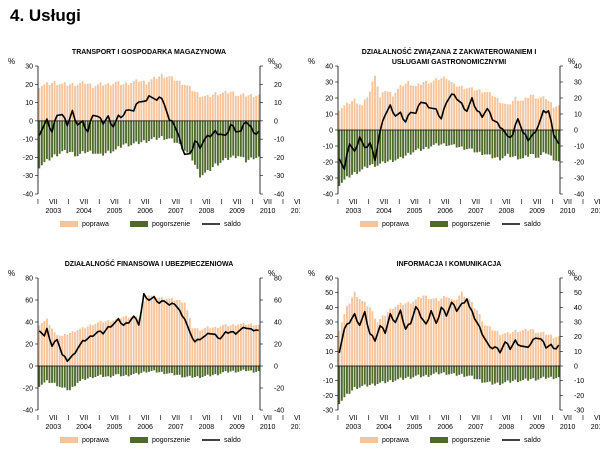 This screenshot has height=458, width=600. Describe the element at coordinates (578, 99) in the screenshot. I see `chart-1-ytick-label-right: 20` at that location.